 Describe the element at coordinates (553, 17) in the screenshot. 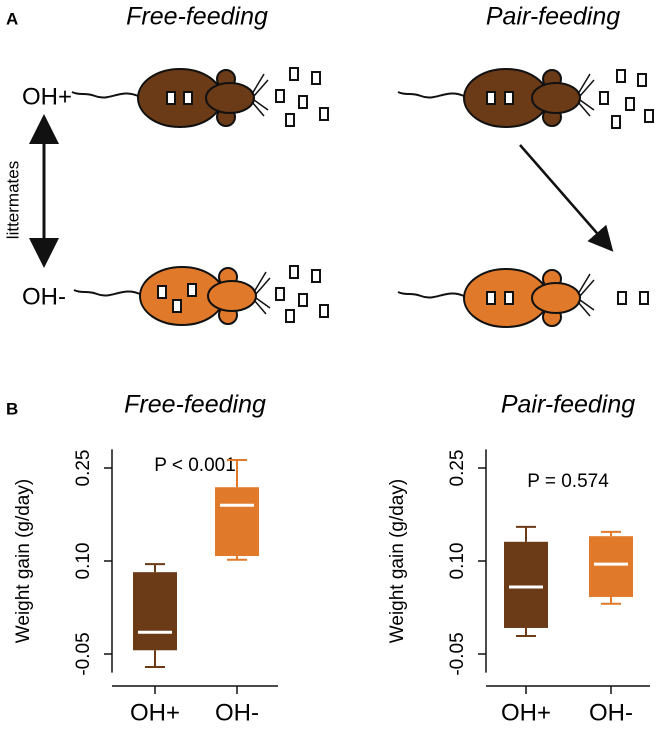

I see `column-title: Pair-feeding` at that location.